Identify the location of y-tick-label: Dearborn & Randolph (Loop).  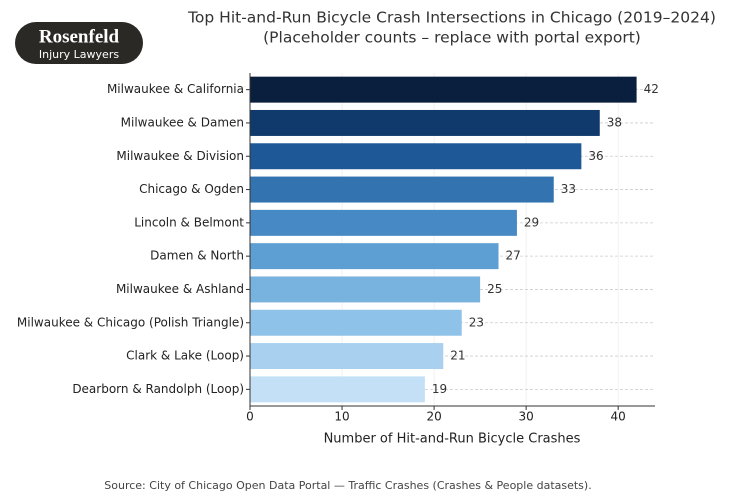
(158, 389).